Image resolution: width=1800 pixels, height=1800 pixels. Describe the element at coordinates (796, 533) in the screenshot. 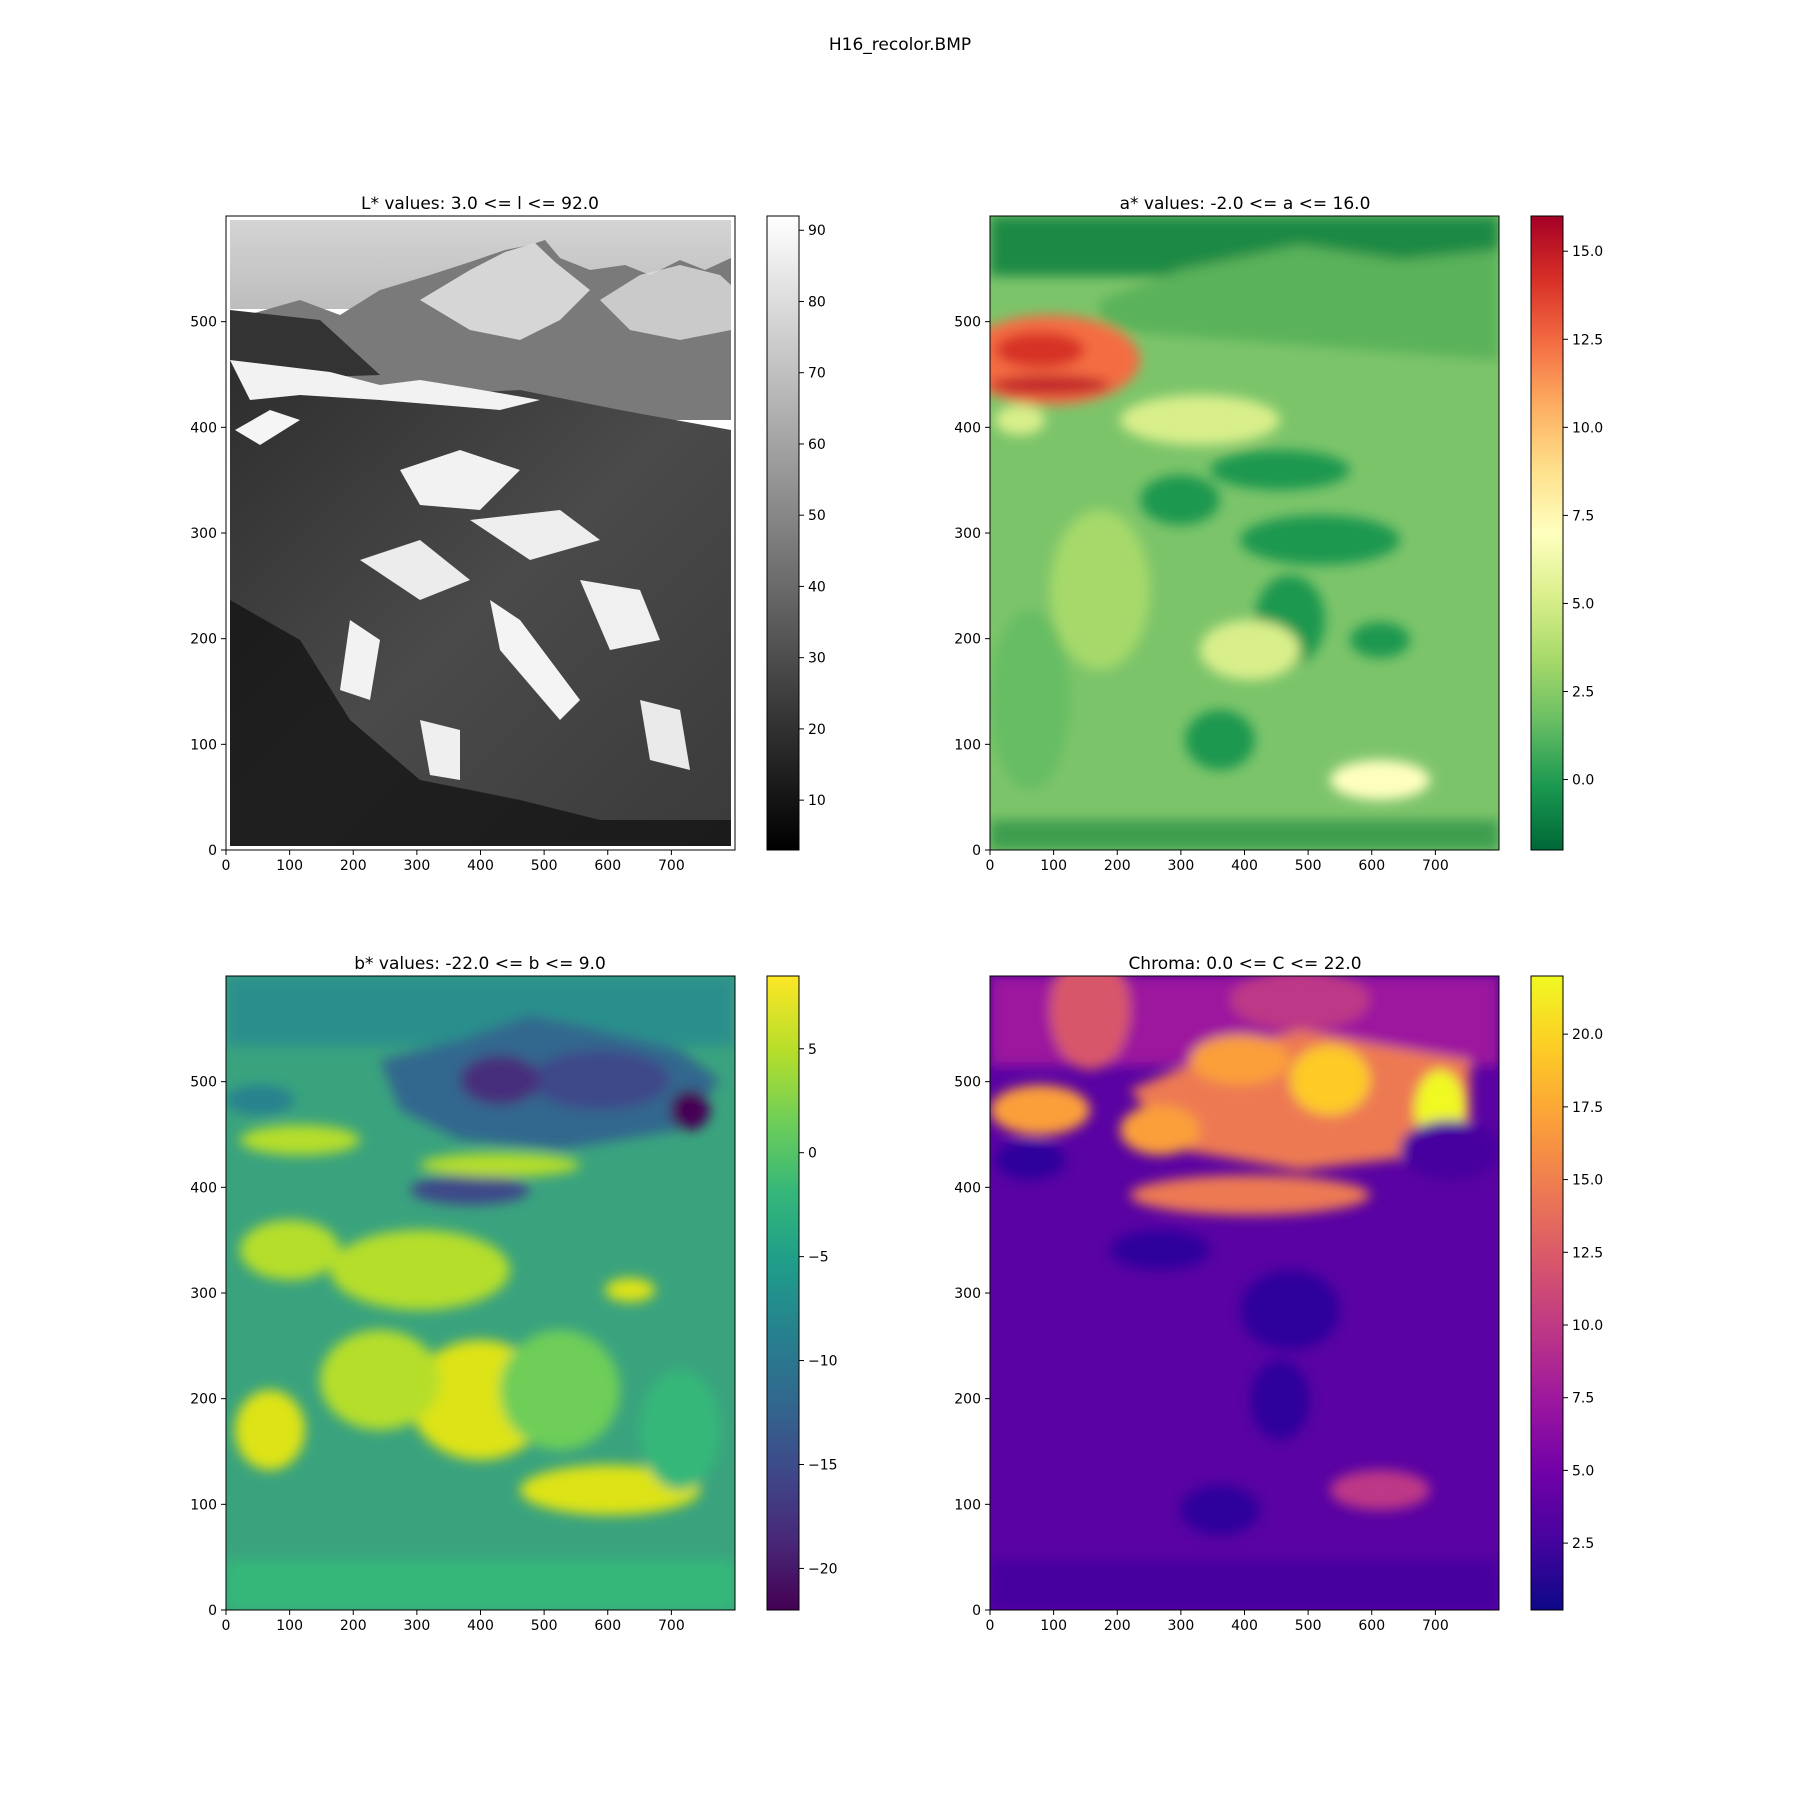

I see `colorbar-lstar: 10 20 30 40 50 60 70 80 90` at that location.